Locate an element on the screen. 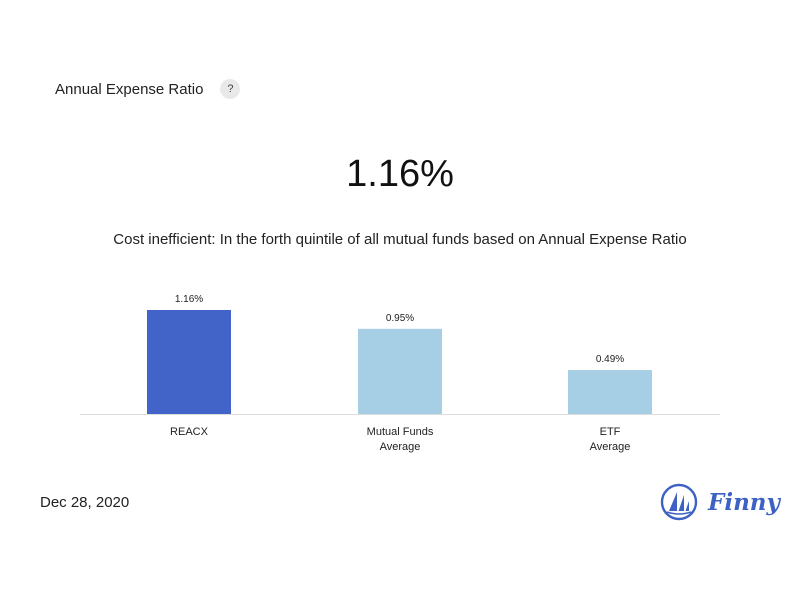 Image resolution: width=800 pixels, height=600 pixels. category-label: Mutual Funds is located at coordinates (400, 432).